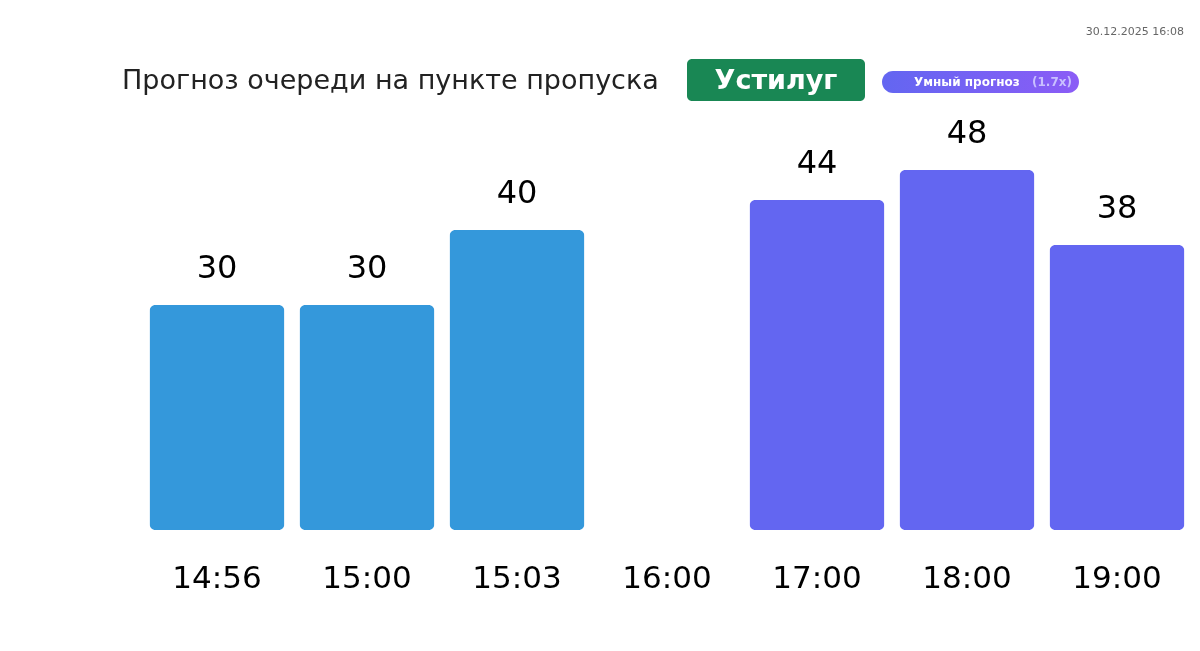 This screenshot has height=651, width=1200. I want to click on text: Умный прогноз, so click(967, 82).